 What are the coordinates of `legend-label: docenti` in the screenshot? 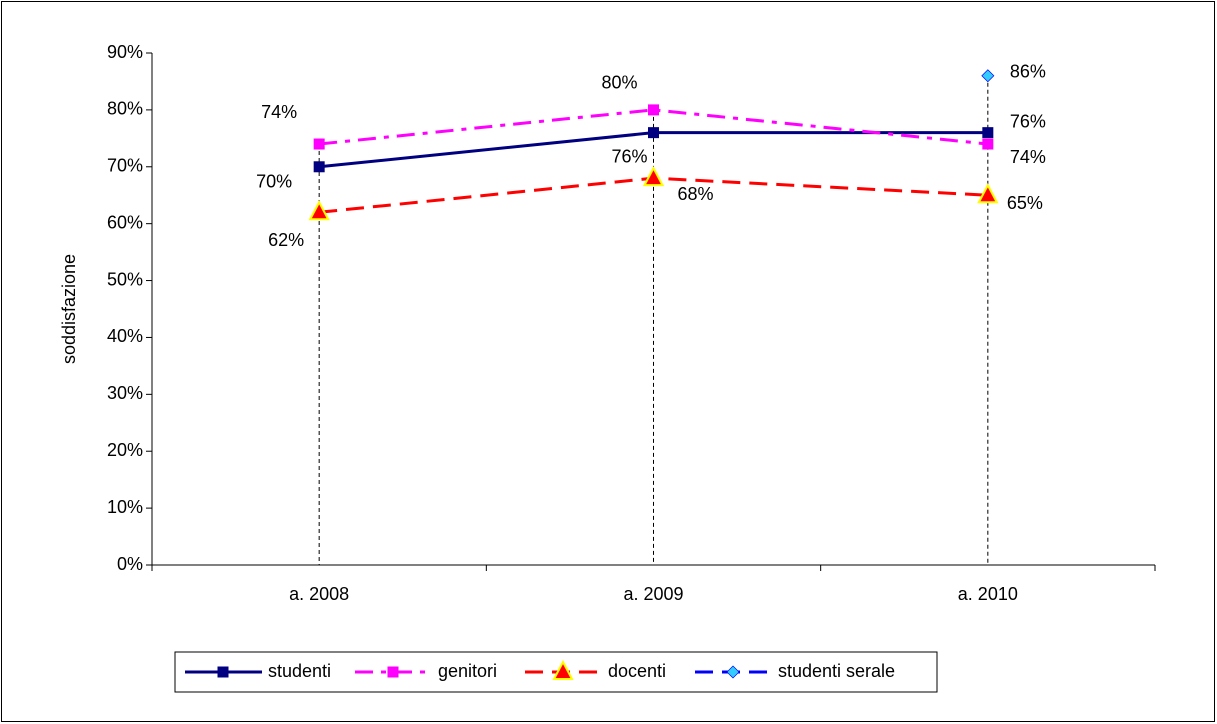 It's located at (637, 671).